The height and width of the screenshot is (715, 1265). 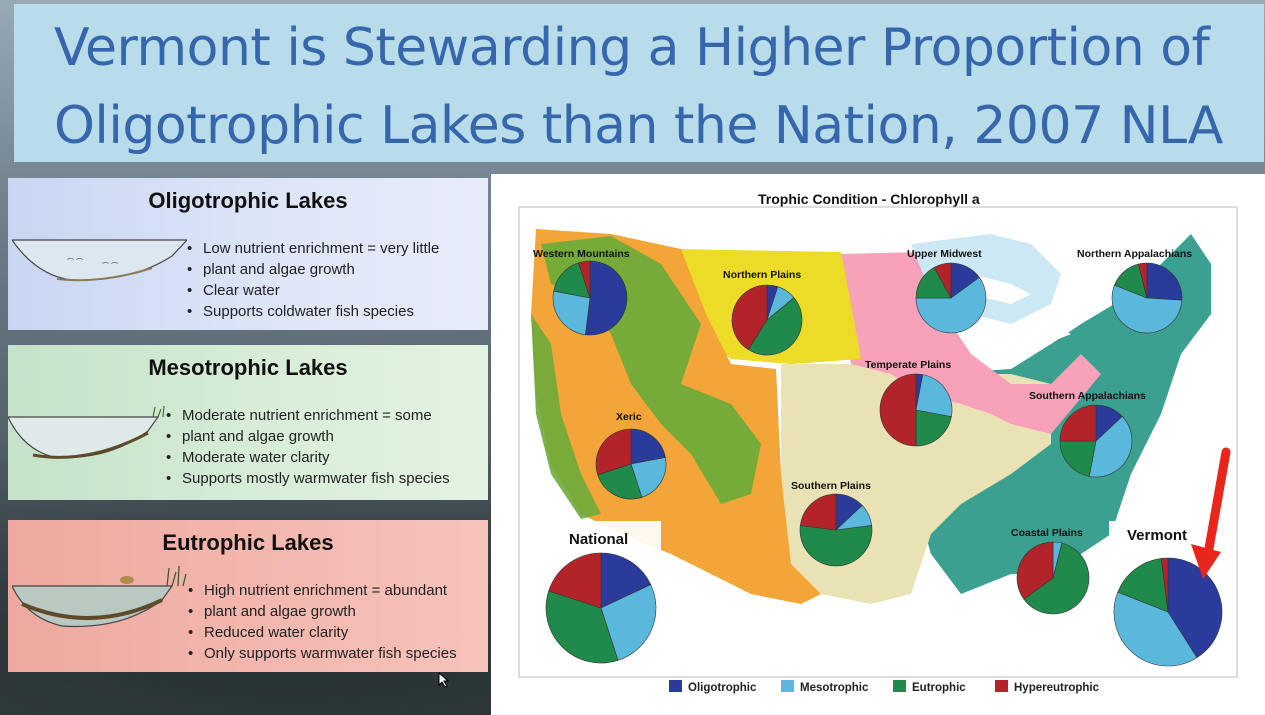 I want to click on pie-slice-northern-appalachians-oligotrophic, so click(x=1164, y=281).